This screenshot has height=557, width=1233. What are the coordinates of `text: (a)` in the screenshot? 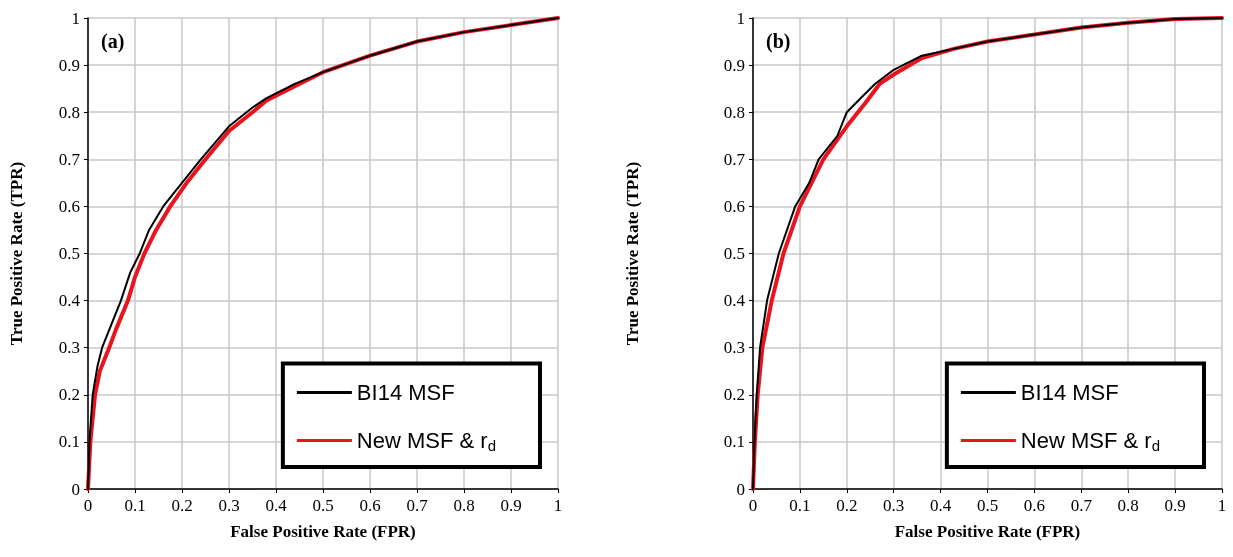 It's located at (113, 41).